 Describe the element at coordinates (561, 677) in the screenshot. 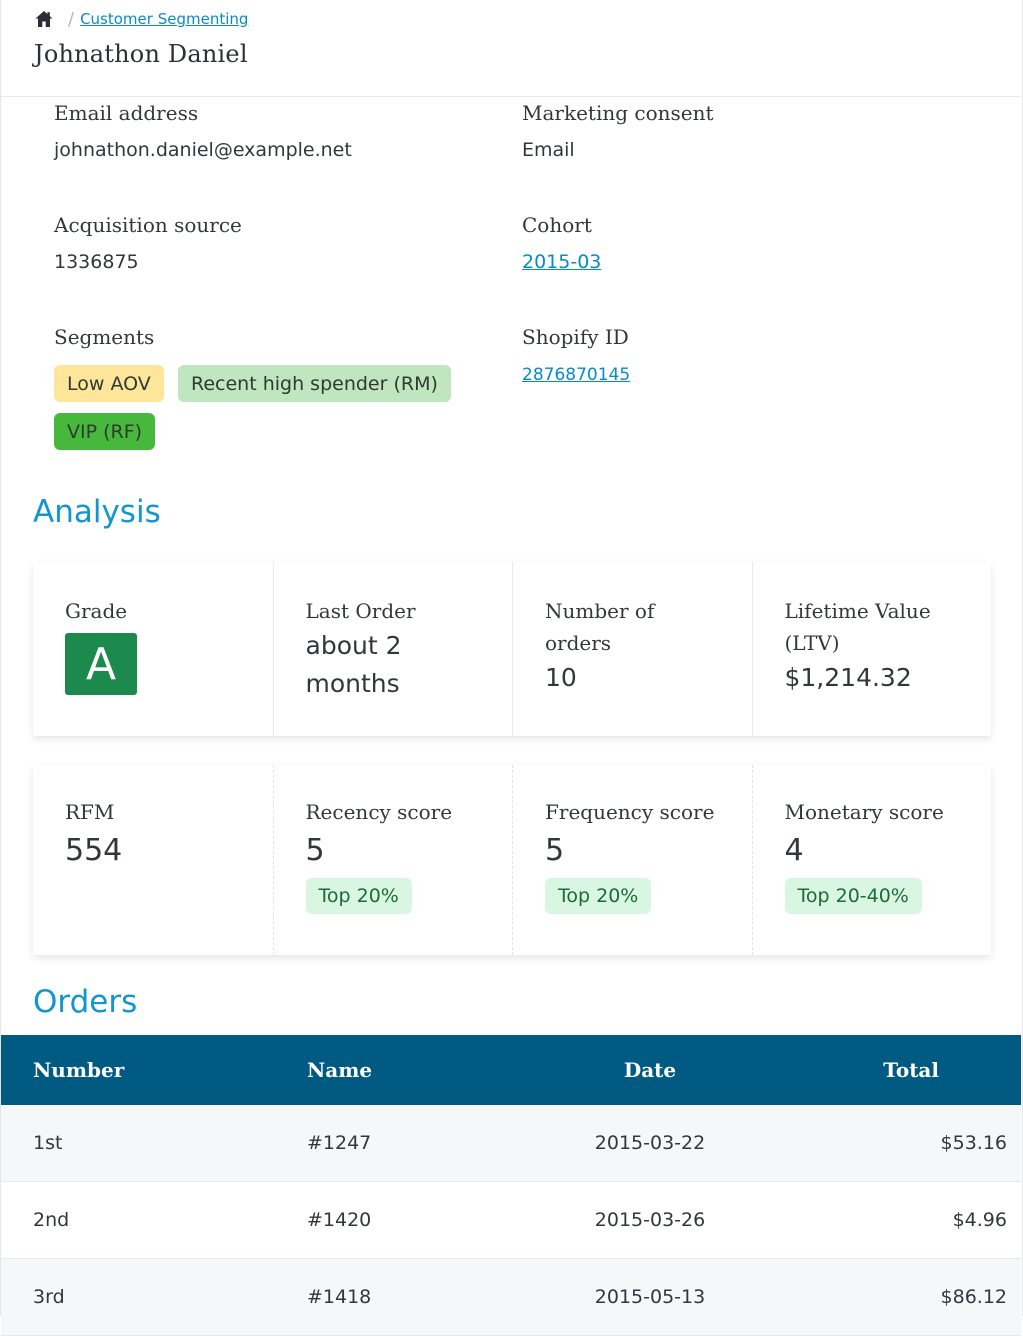

I see `number-of-orders-value: 10` at that location.